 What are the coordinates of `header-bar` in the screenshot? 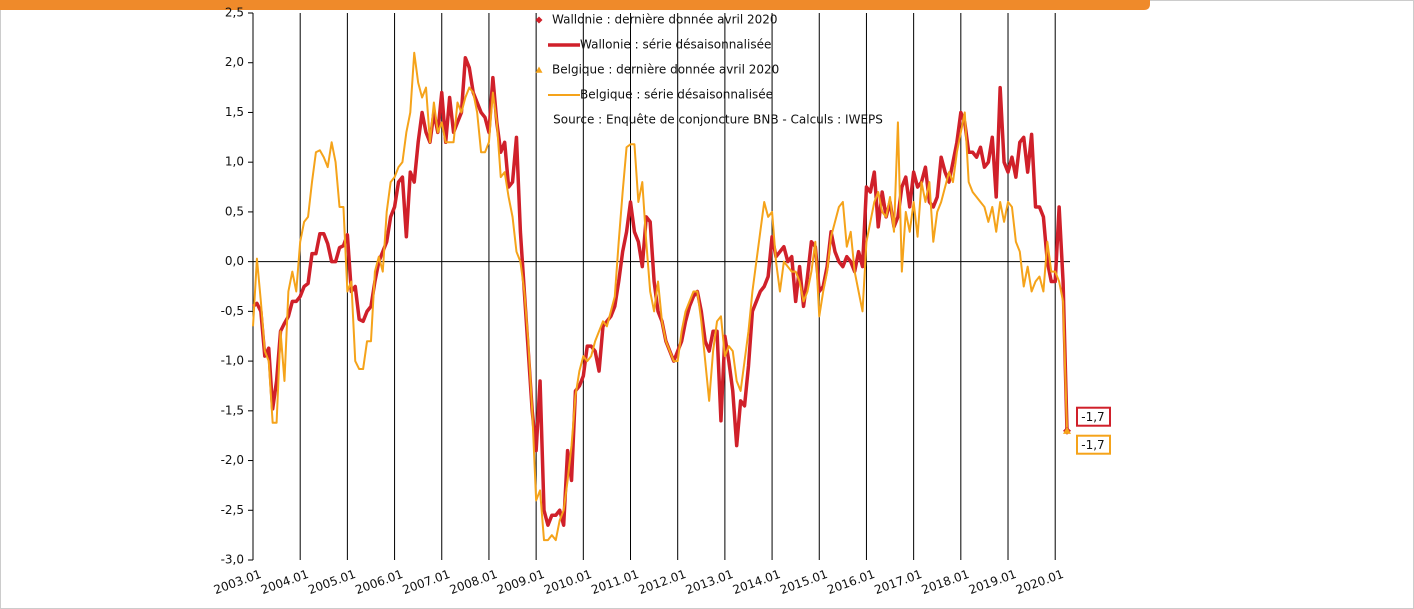 It's located at (575, 5).